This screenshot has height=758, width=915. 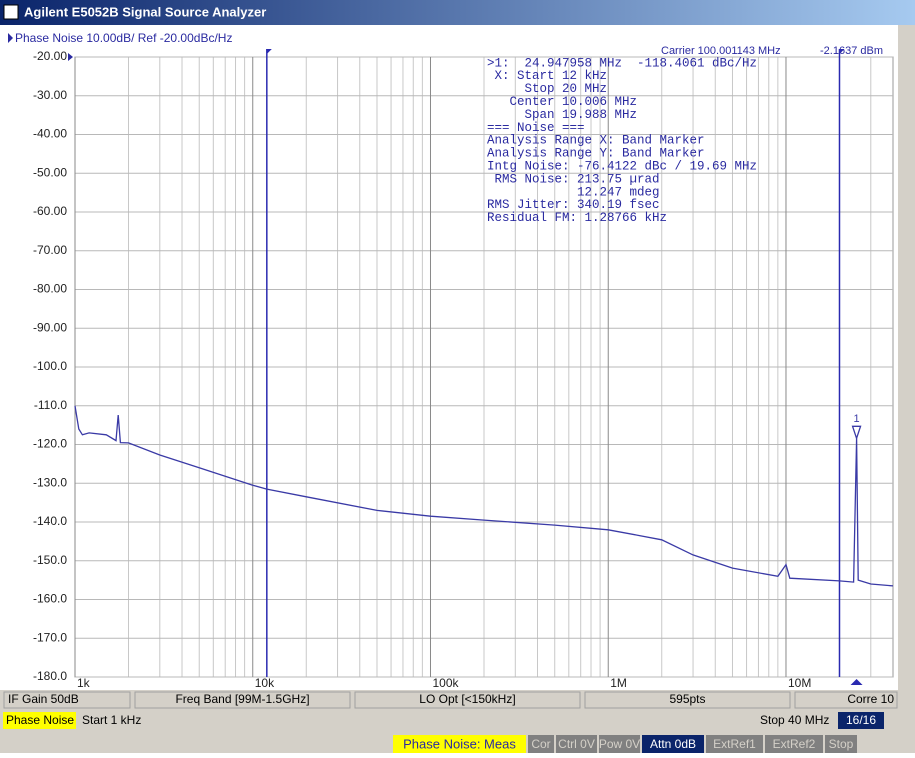 What do you see at coordinates (84, 683) in the screenshot?
I see `x-tick-label: 1k` at bounding box center [84, 683].